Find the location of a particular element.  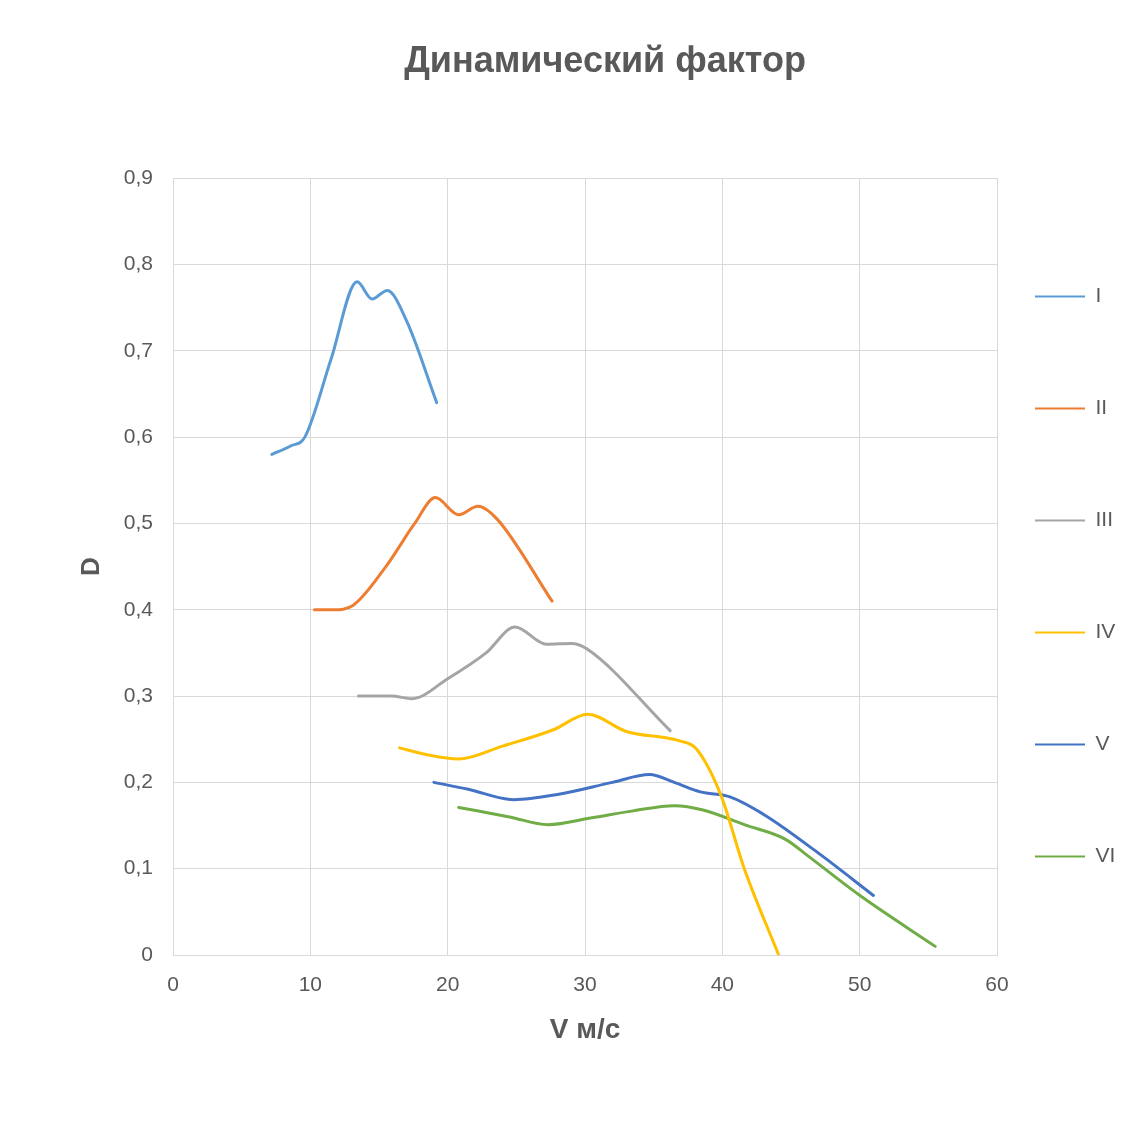

y-tick-label: 0,7 is located at coordinates (138, 349).